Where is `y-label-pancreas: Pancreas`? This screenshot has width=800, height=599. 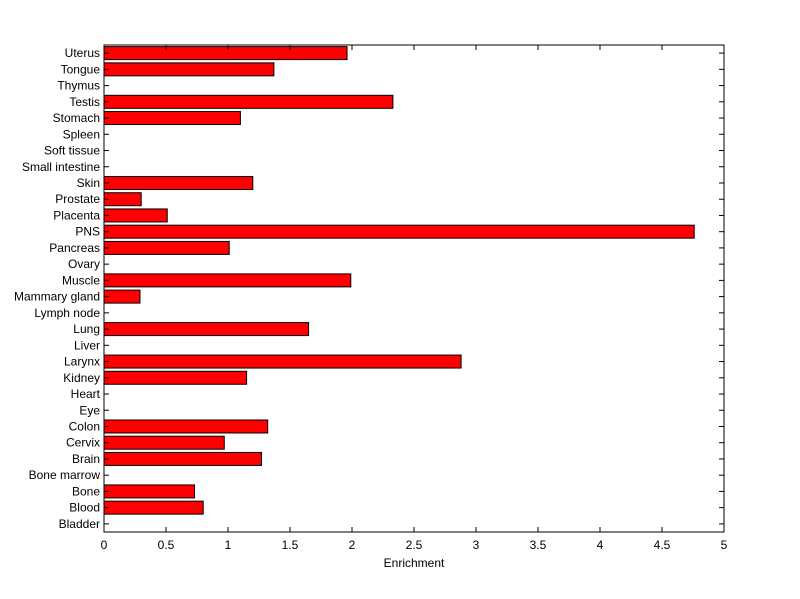
y-label-pancreas: Pancreas is located at coordinates (74, 248).